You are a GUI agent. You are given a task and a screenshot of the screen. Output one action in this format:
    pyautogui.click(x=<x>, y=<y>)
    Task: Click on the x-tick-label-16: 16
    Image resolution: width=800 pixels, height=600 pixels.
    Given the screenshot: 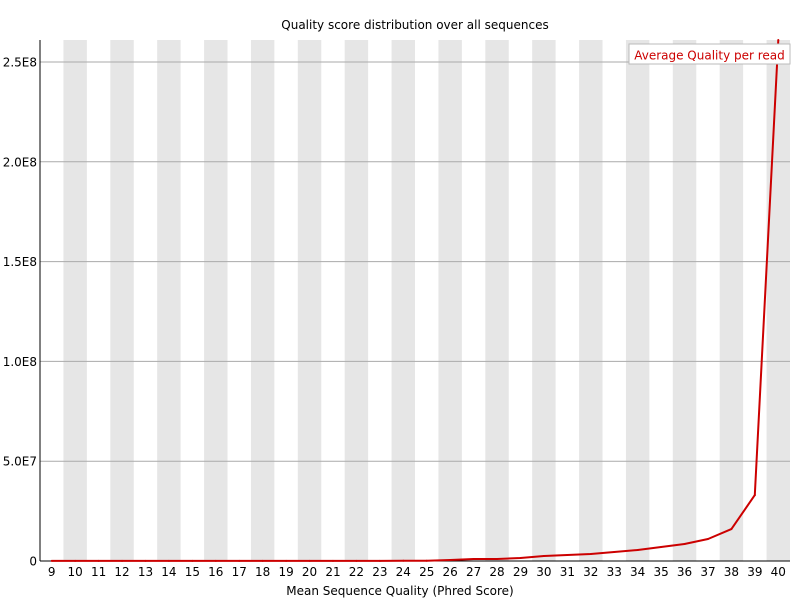 What is the action you would take?
    pyautogui.click(x=215, y=572)
    